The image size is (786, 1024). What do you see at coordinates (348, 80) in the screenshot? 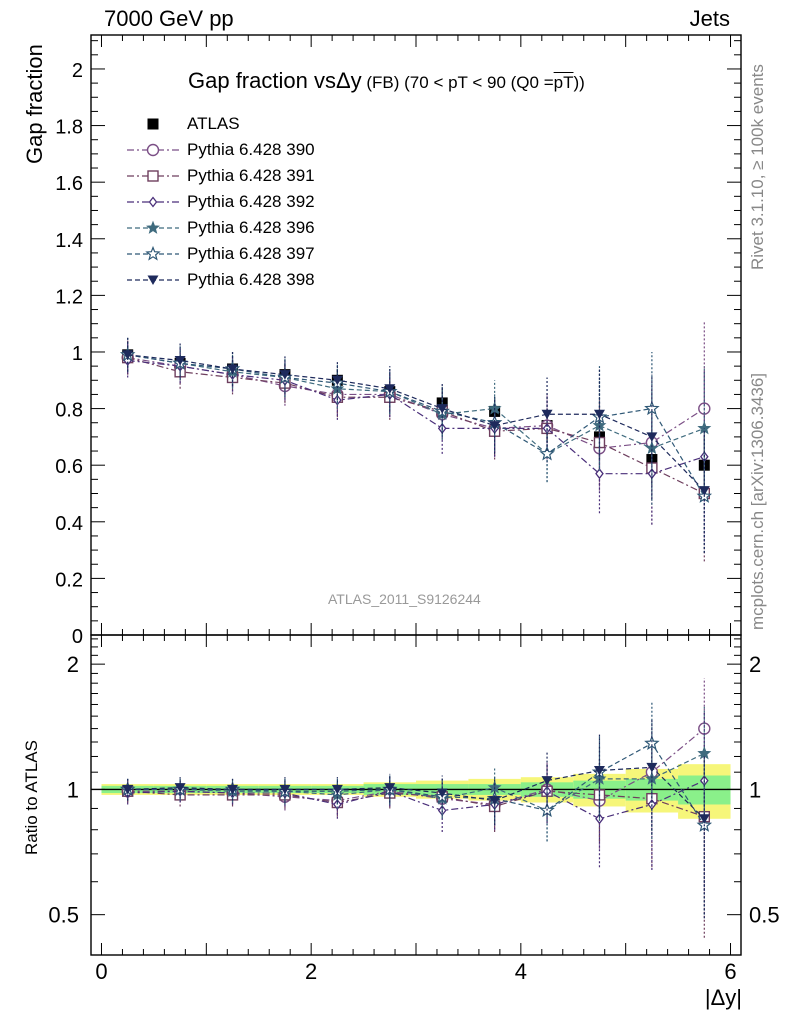
I see `title-delta-y: Δy` at bounding box center [348, 80].